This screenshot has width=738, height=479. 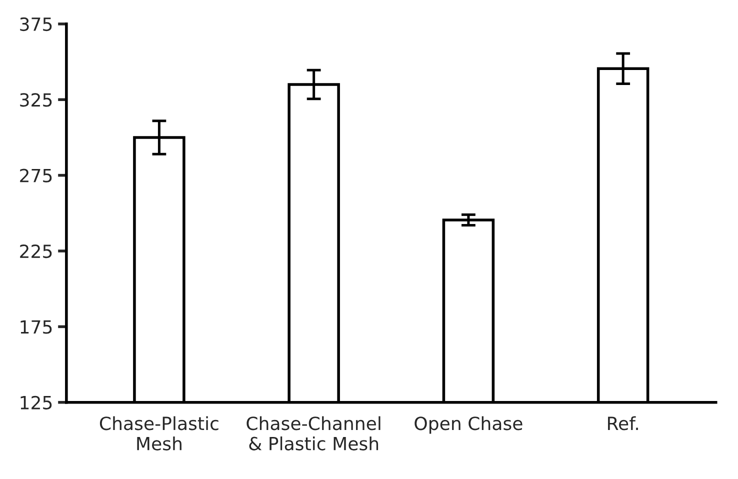 I want to click on y-tick-label: 325, so click(x=36, y=100).